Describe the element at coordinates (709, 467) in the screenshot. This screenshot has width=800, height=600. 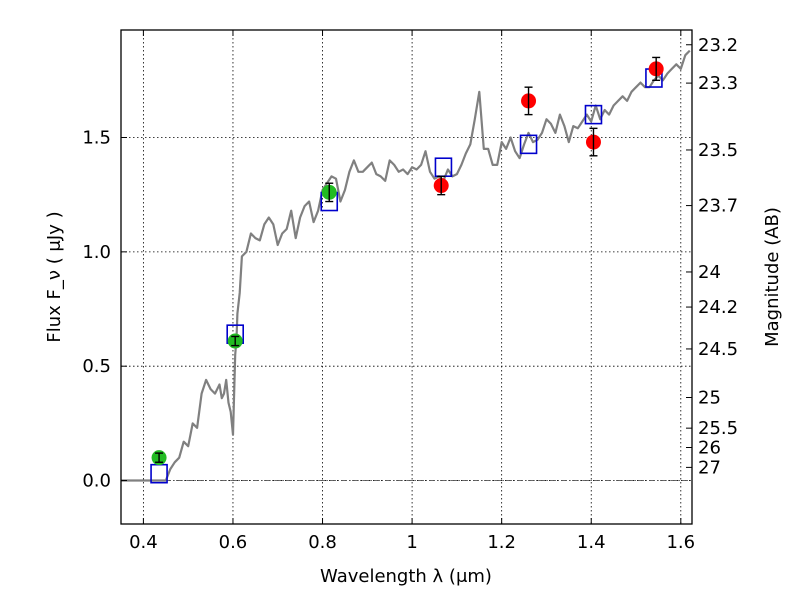
I see `mag-tick-label: 27` at that location.